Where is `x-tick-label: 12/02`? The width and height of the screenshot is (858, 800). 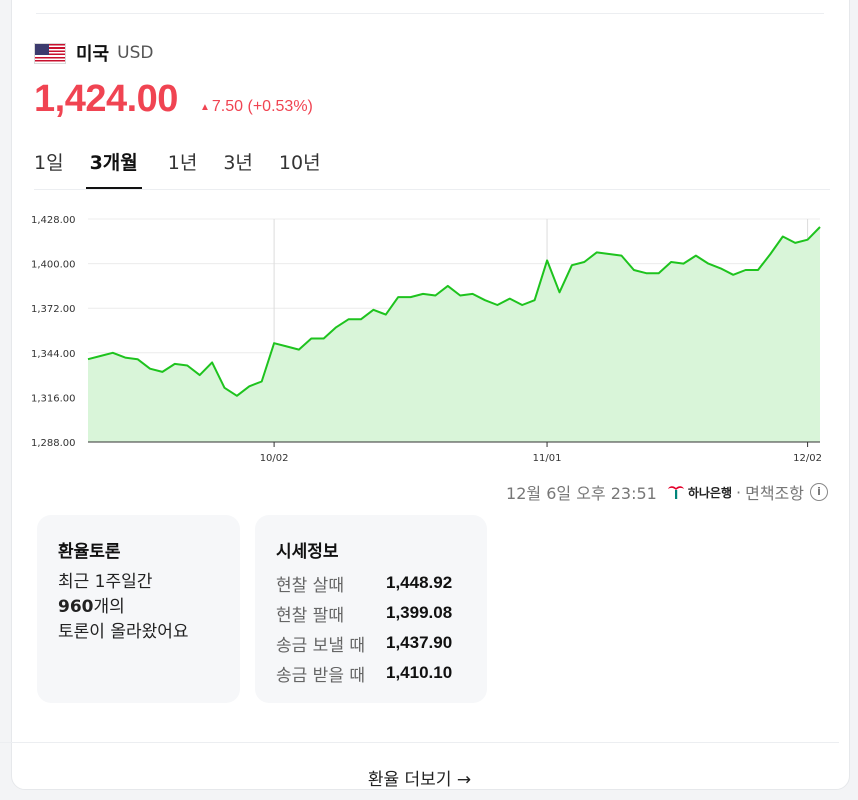
x-tick-label: 12/02 is located at coordinates (807, 458).